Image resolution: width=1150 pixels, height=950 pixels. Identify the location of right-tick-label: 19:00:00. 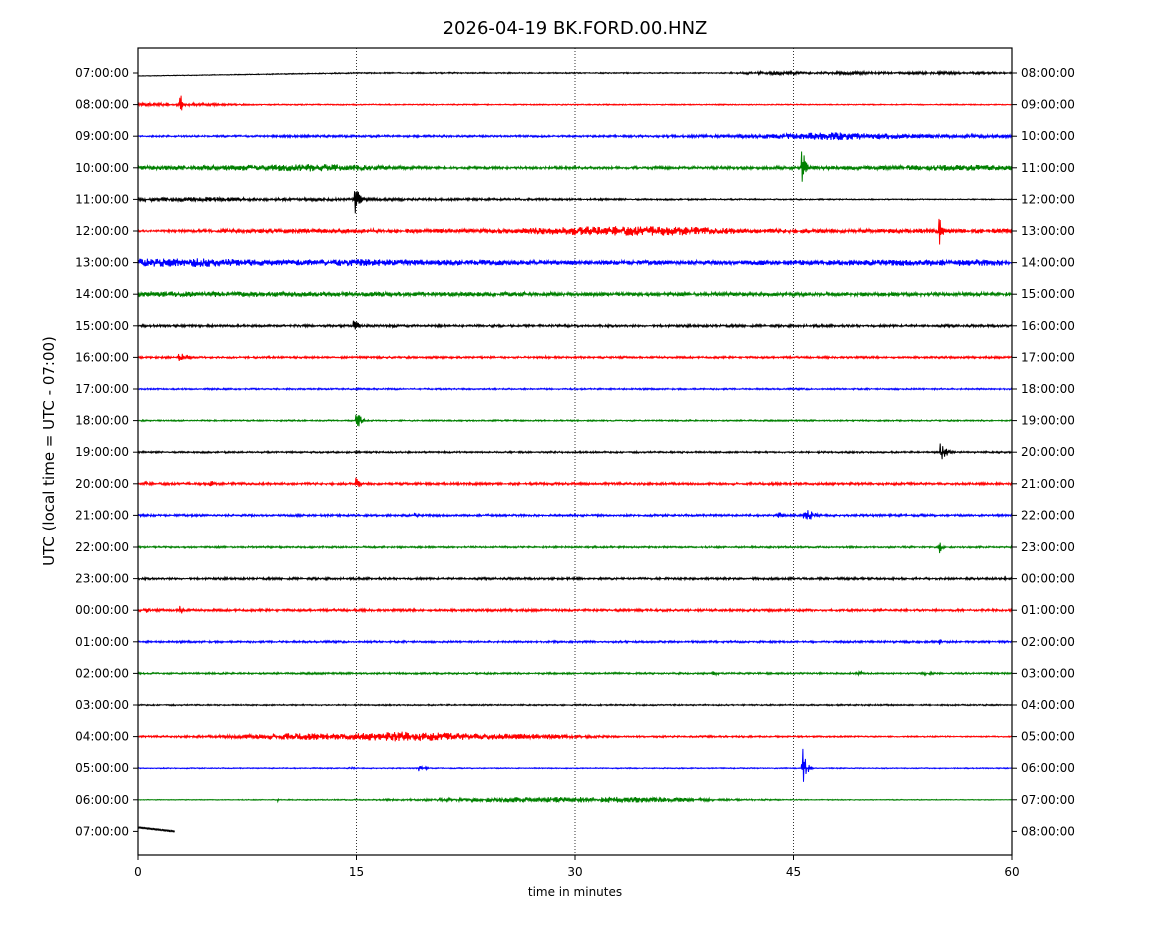
(1048, 421).